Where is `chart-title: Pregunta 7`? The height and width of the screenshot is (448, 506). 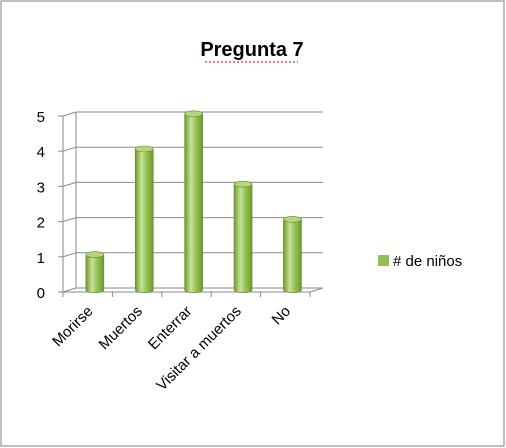 chart-title: Pregunta 7 is located at coordinates (251, 50).